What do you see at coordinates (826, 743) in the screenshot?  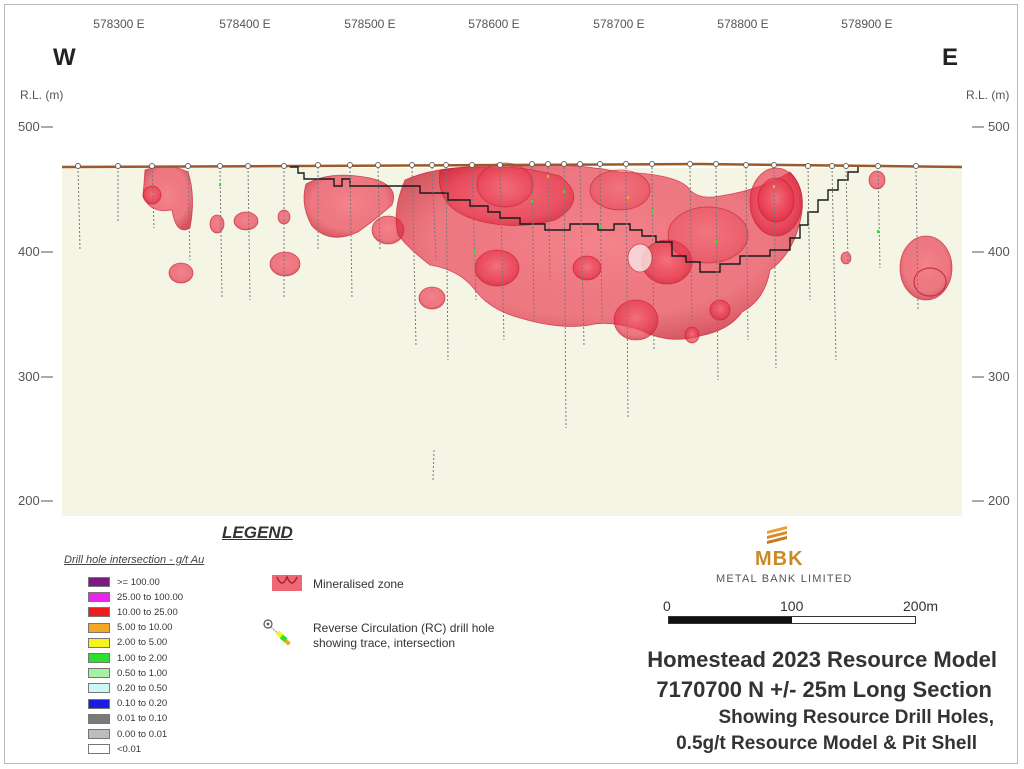 I see `title-line-4: 0.5g/t Resource Model & Pit Shell` at bounding box center [826, 743].